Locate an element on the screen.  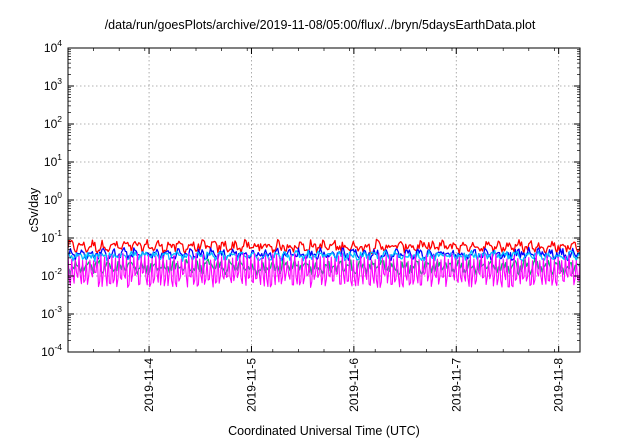
y-tick-label: 10⁴ is located at coordinates (53, 46).